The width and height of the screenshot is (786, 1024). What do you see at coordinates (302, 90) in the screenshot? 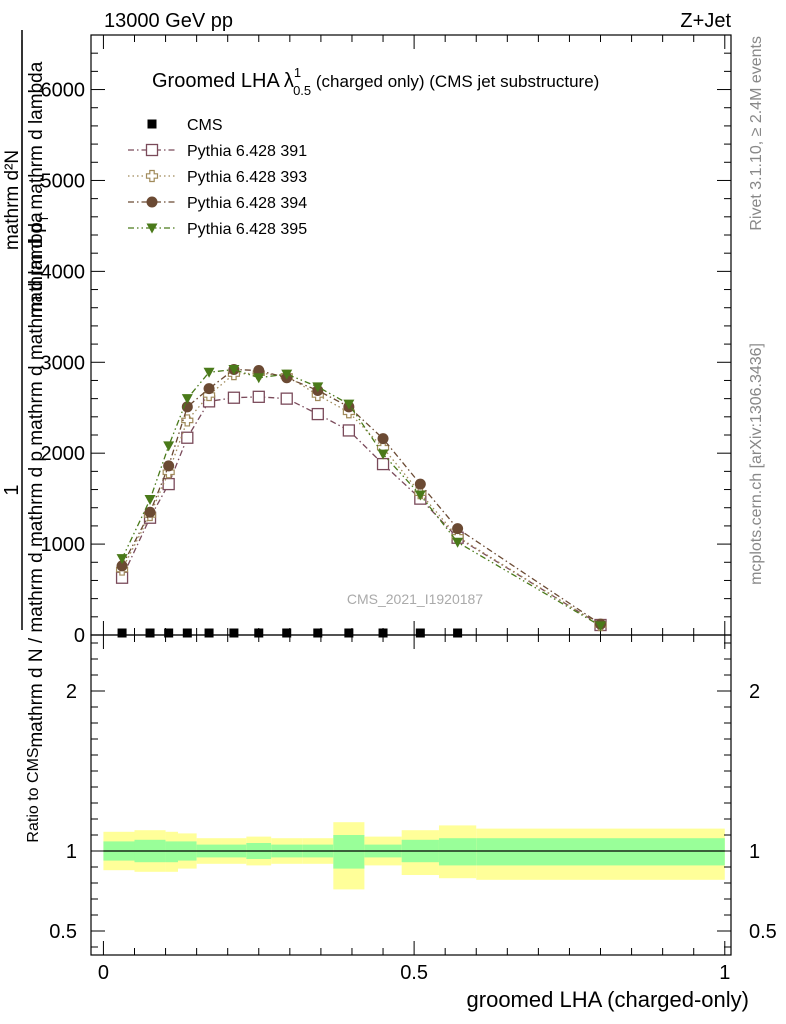
I see `main-title-sub: 0.5` at bounding box center [302, 90].